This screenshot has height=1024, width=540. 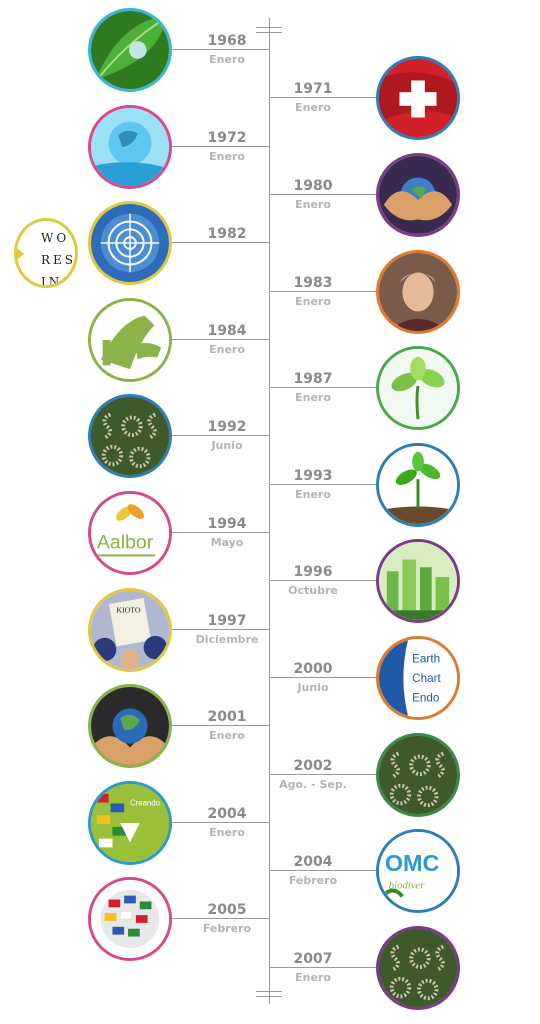 I want to click on green-sprout-thumbnail, so click(x=418, y=388).